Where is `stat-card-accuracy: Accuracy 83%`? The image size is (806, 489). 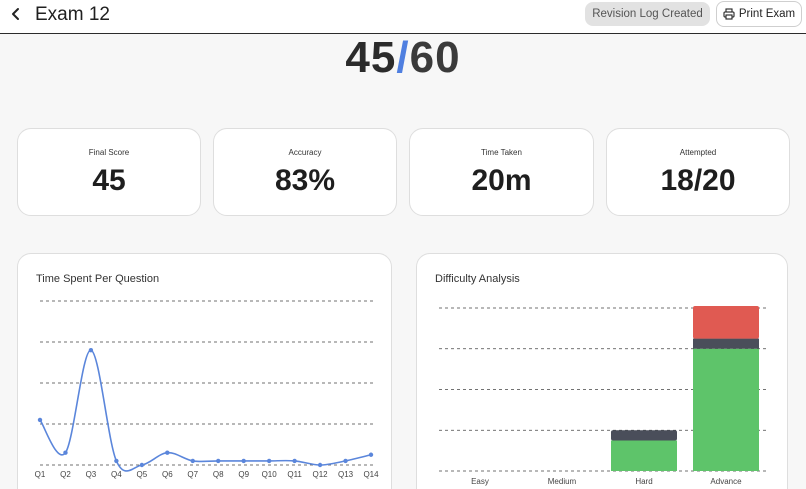 stat-card-accuracy: Accuracy 83% is located at coordinates (305, 172).